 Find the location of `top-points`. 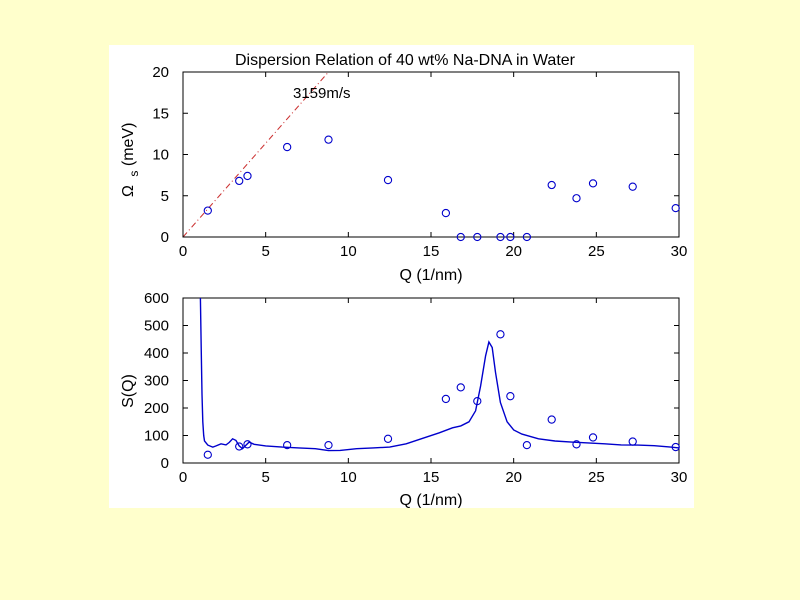

top-points is located at coordinates (441, 188).